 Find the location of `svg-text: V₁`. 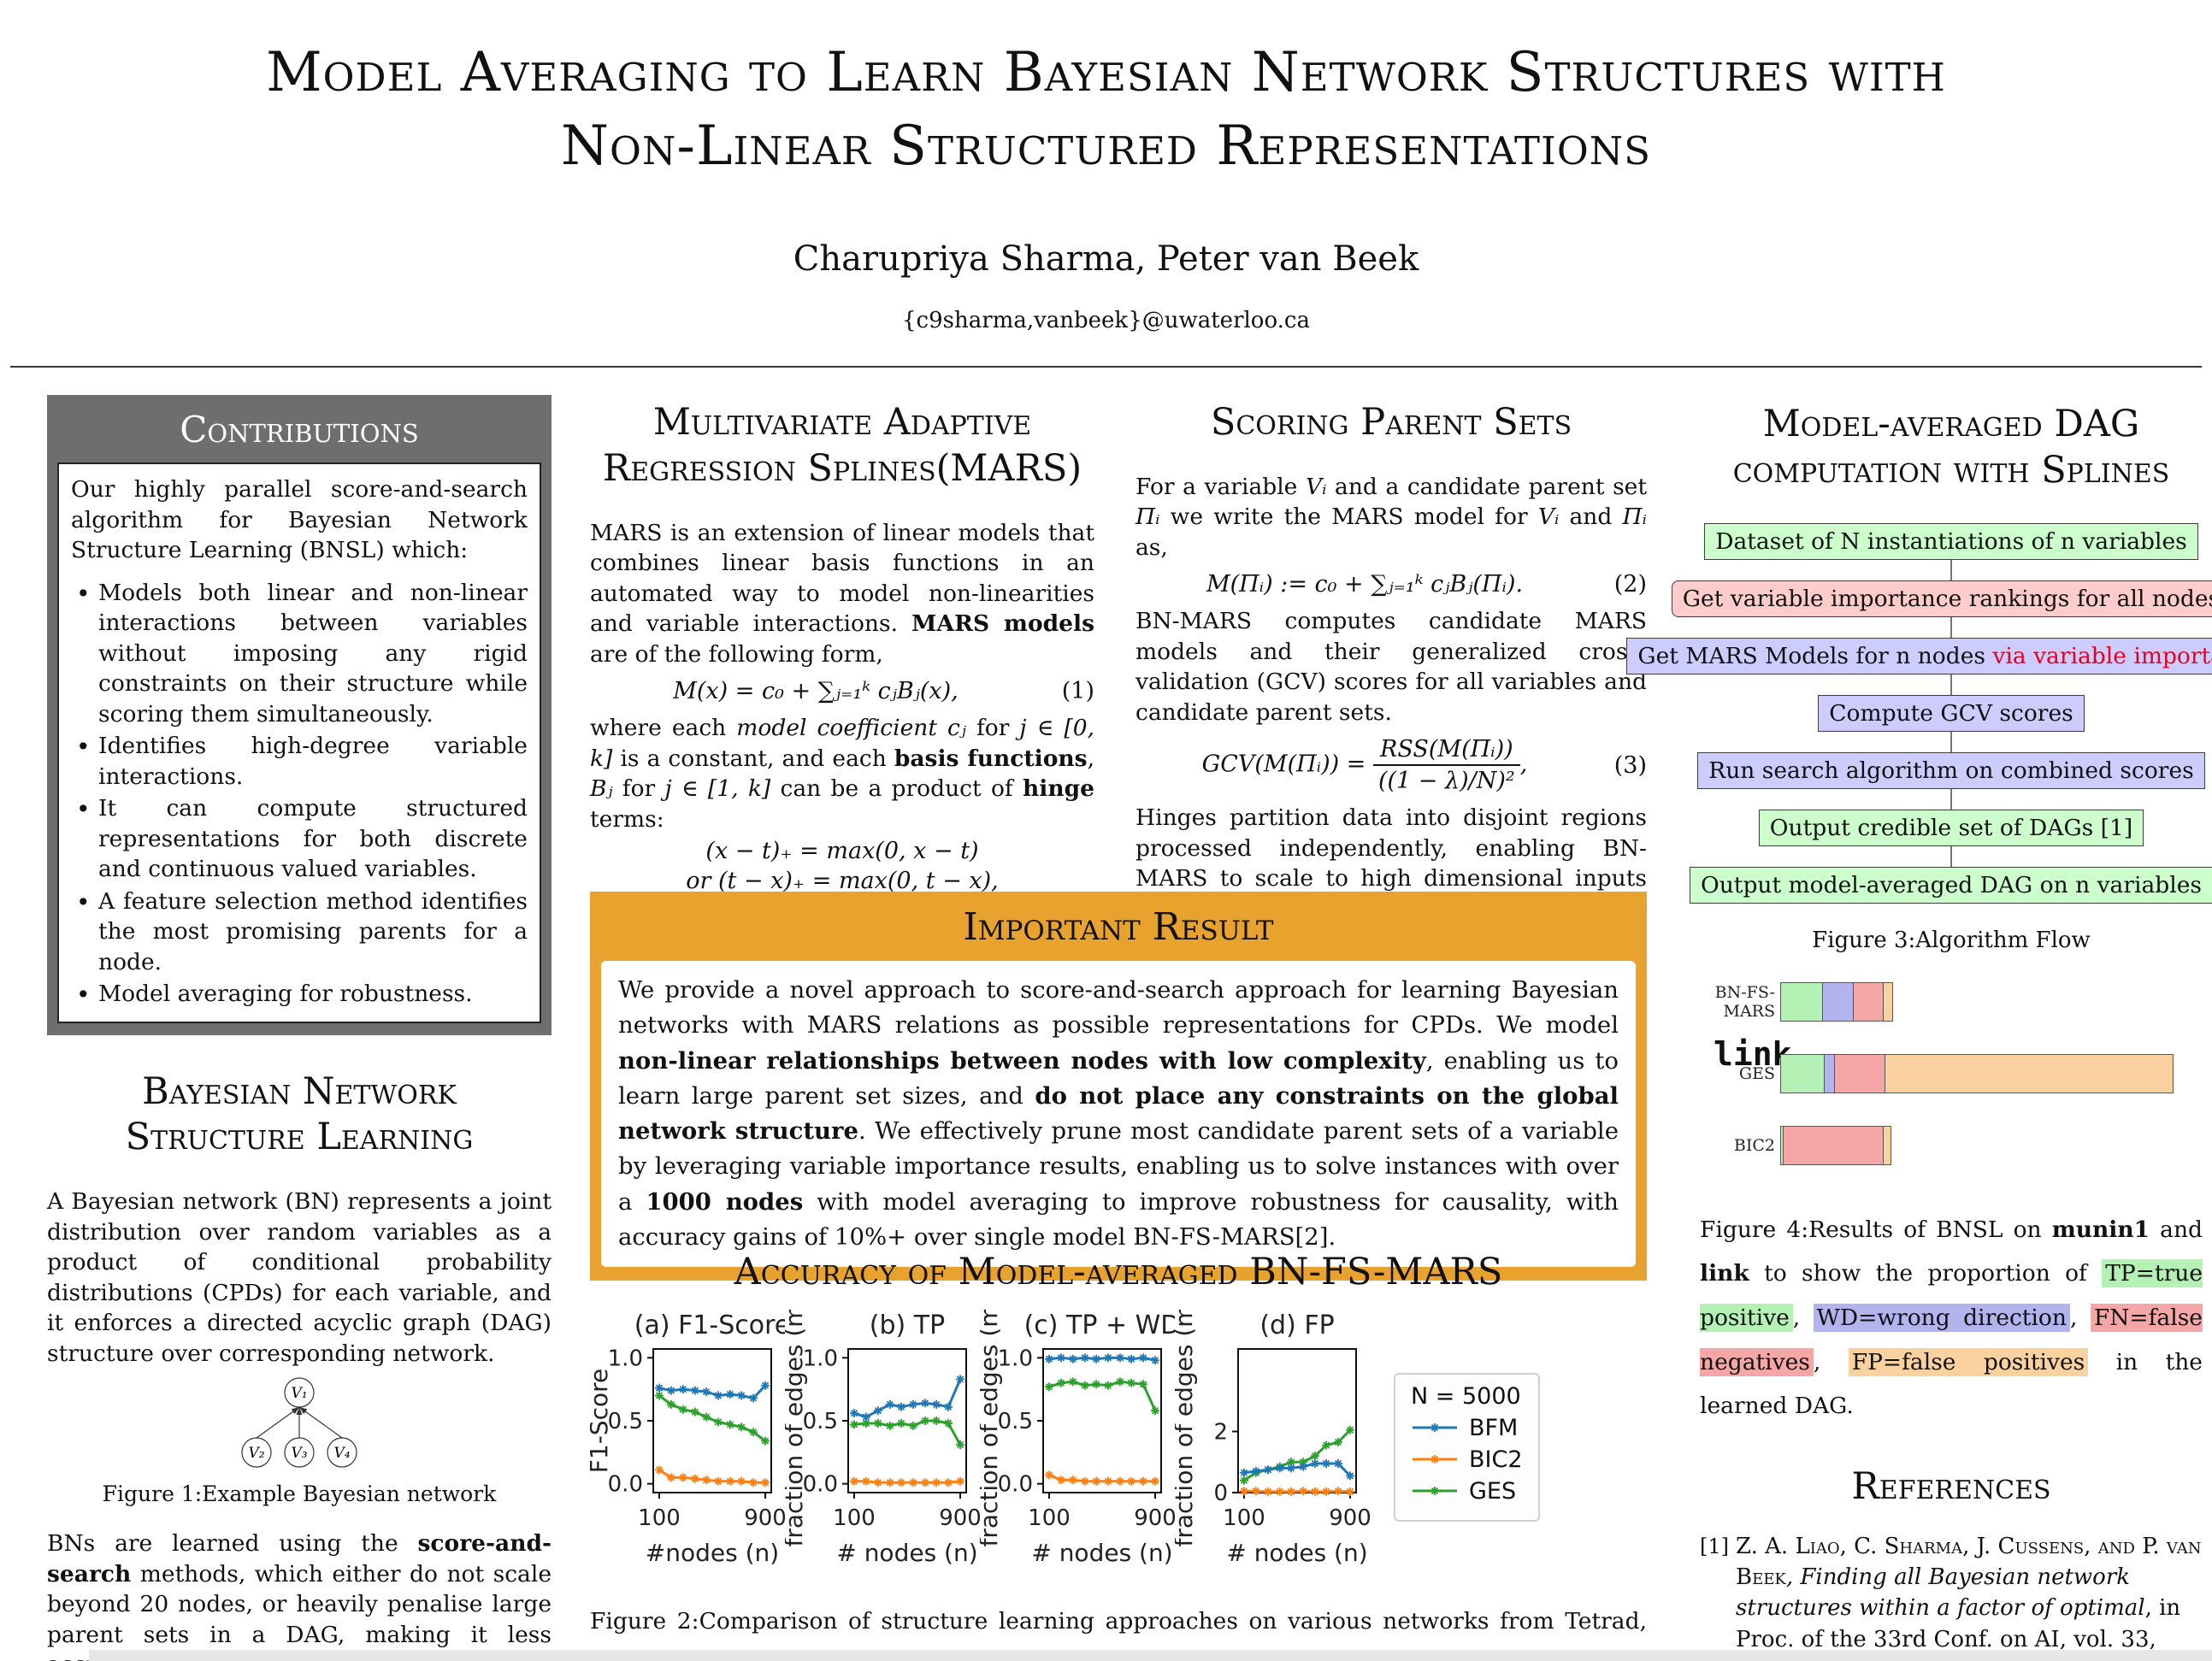

svg-text: V₁ is located at coordinates (299, 1393).